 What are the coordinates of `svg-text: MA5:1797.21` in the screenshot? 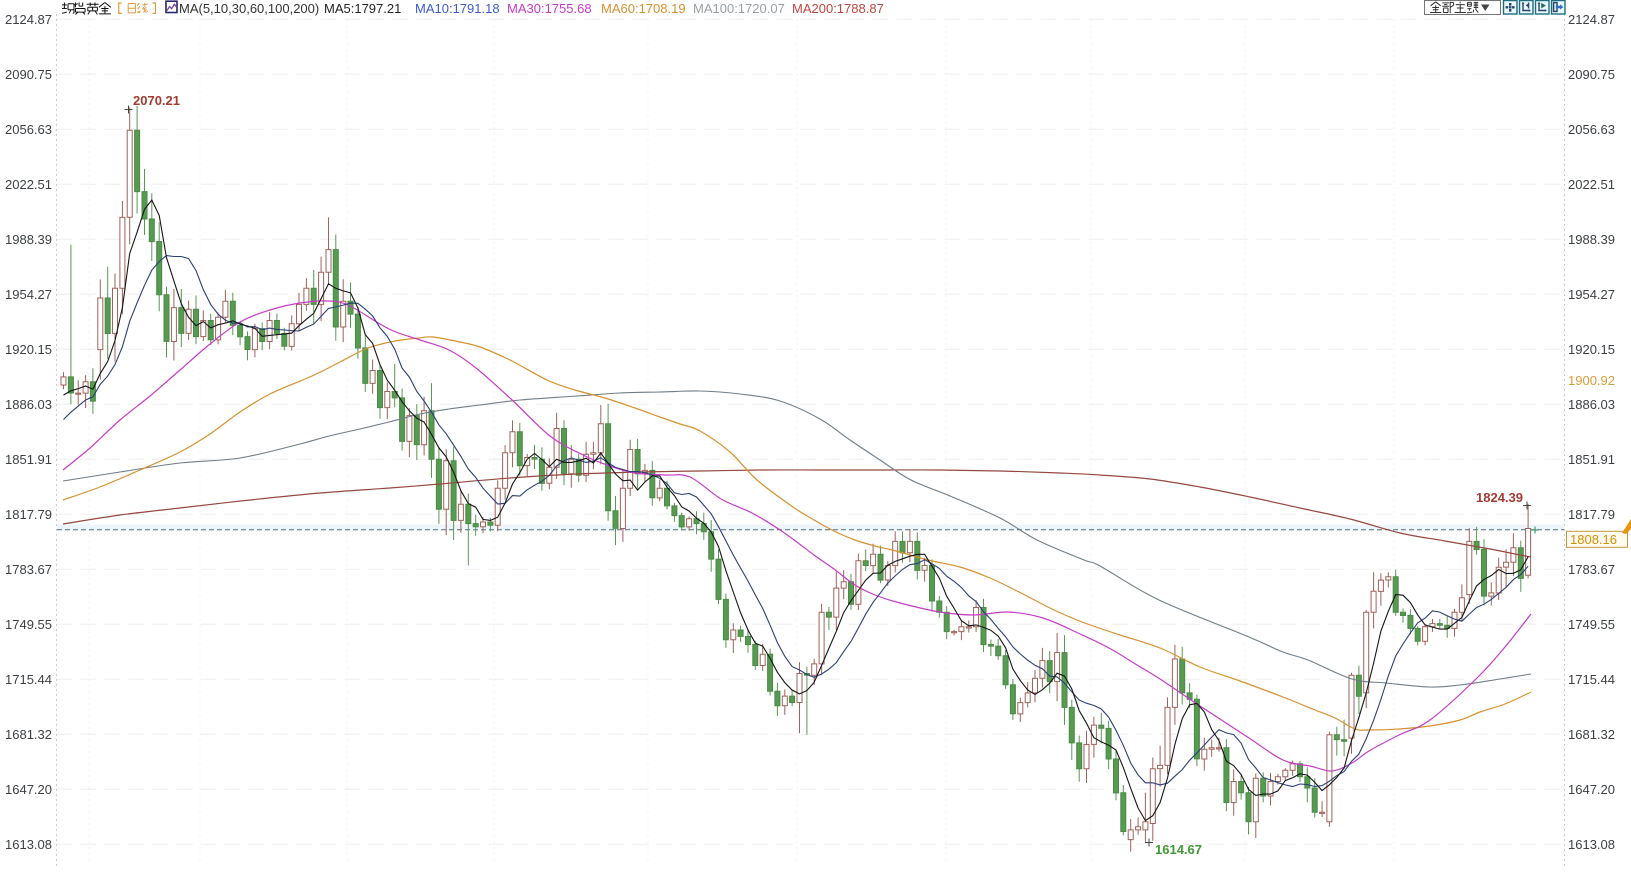 It's located at (362, 8).